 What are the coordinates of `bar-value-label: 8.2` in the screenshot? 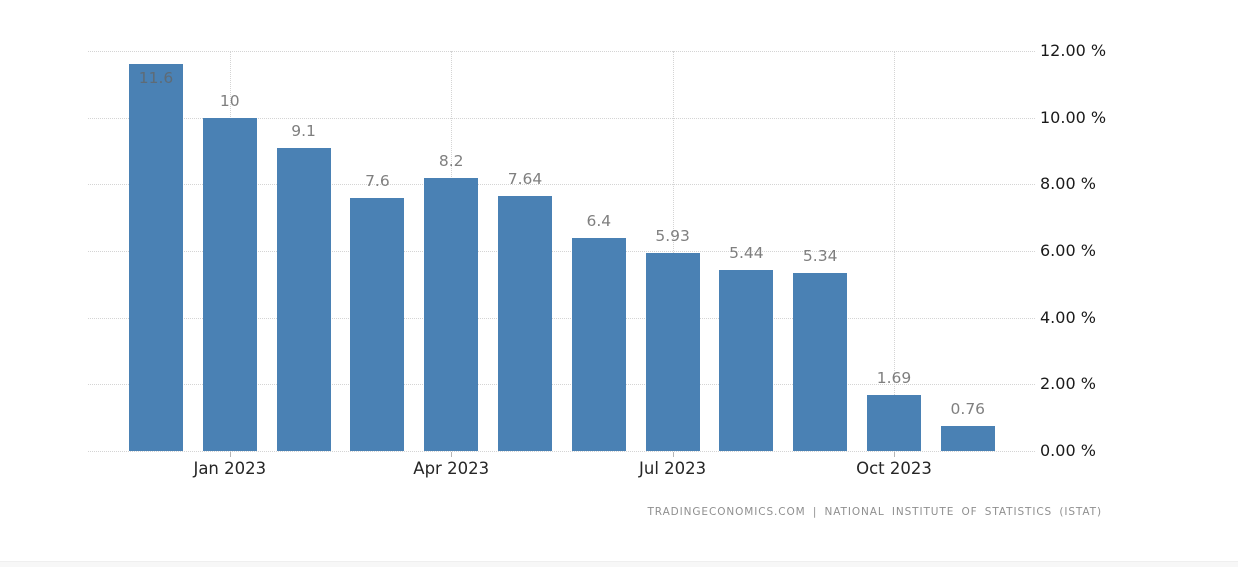 It's located at (451, 160).